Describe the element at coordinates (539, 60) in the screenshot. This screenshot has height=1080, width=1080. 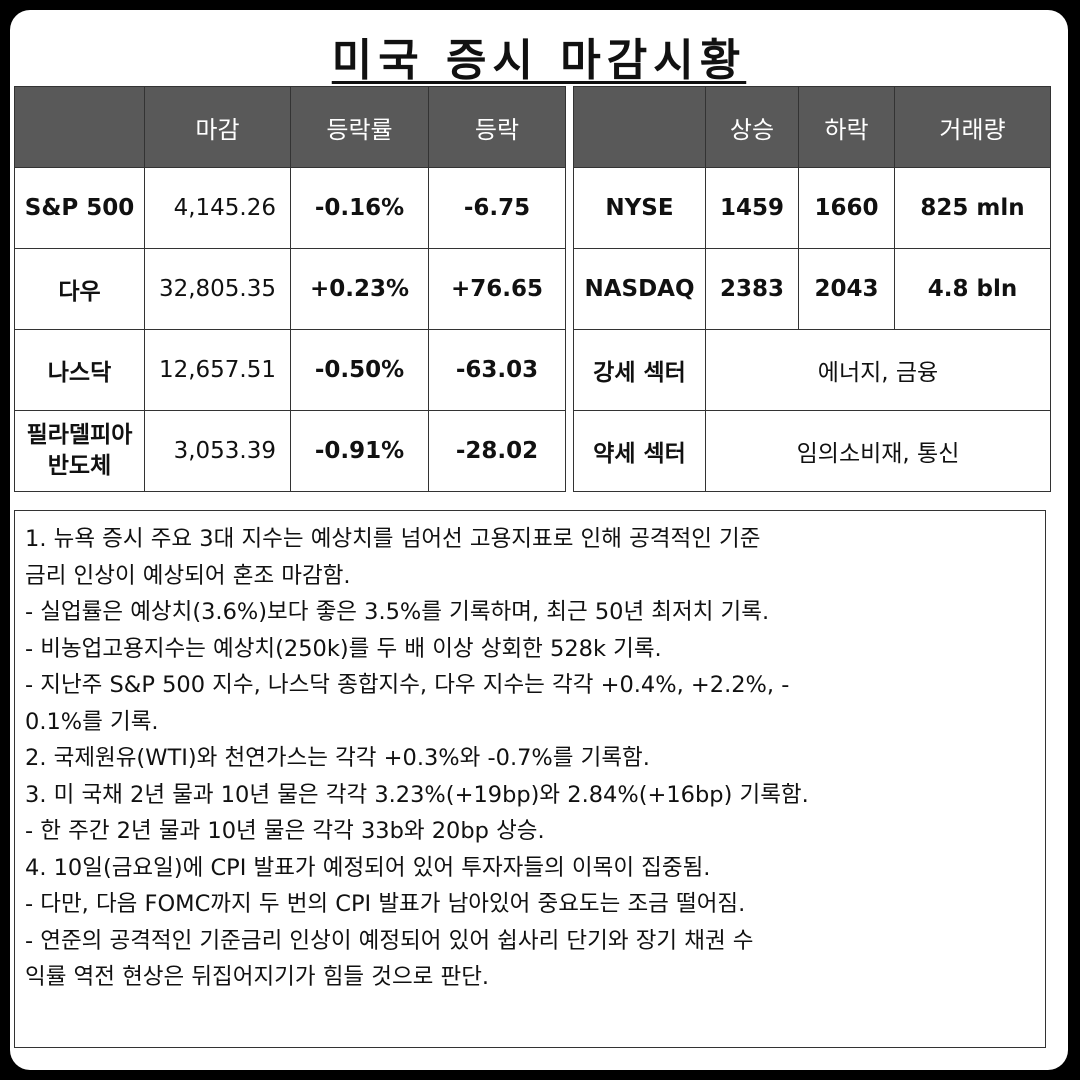
I see `page-title-text: 미국 증시 마감시황` at that location.